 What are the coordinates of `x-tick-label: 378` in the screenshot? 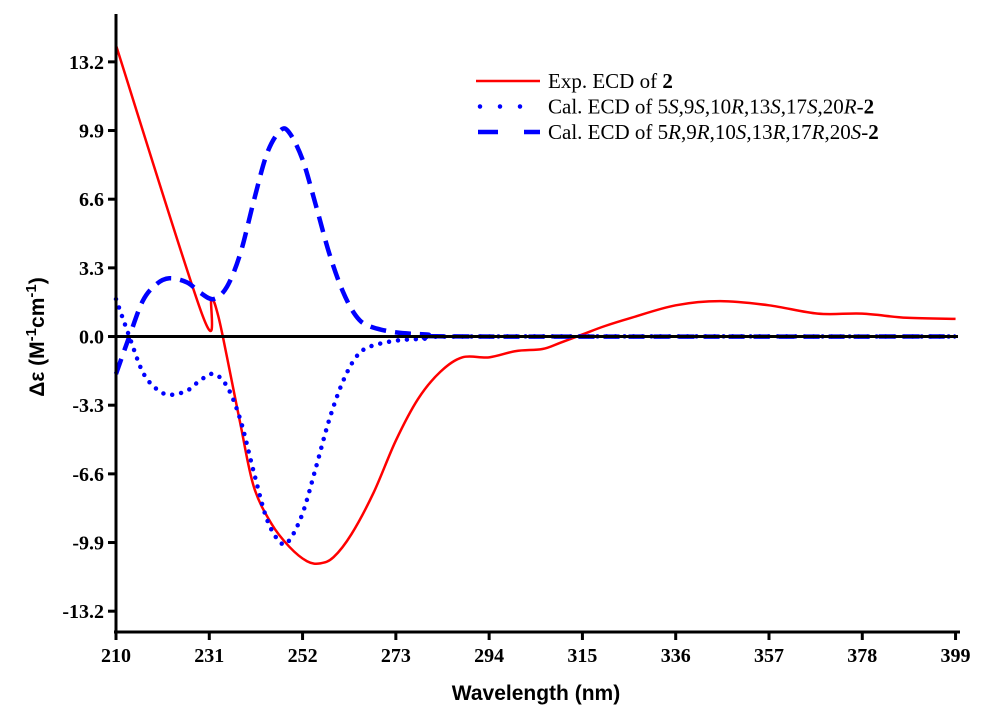 It's located at (862, 656).